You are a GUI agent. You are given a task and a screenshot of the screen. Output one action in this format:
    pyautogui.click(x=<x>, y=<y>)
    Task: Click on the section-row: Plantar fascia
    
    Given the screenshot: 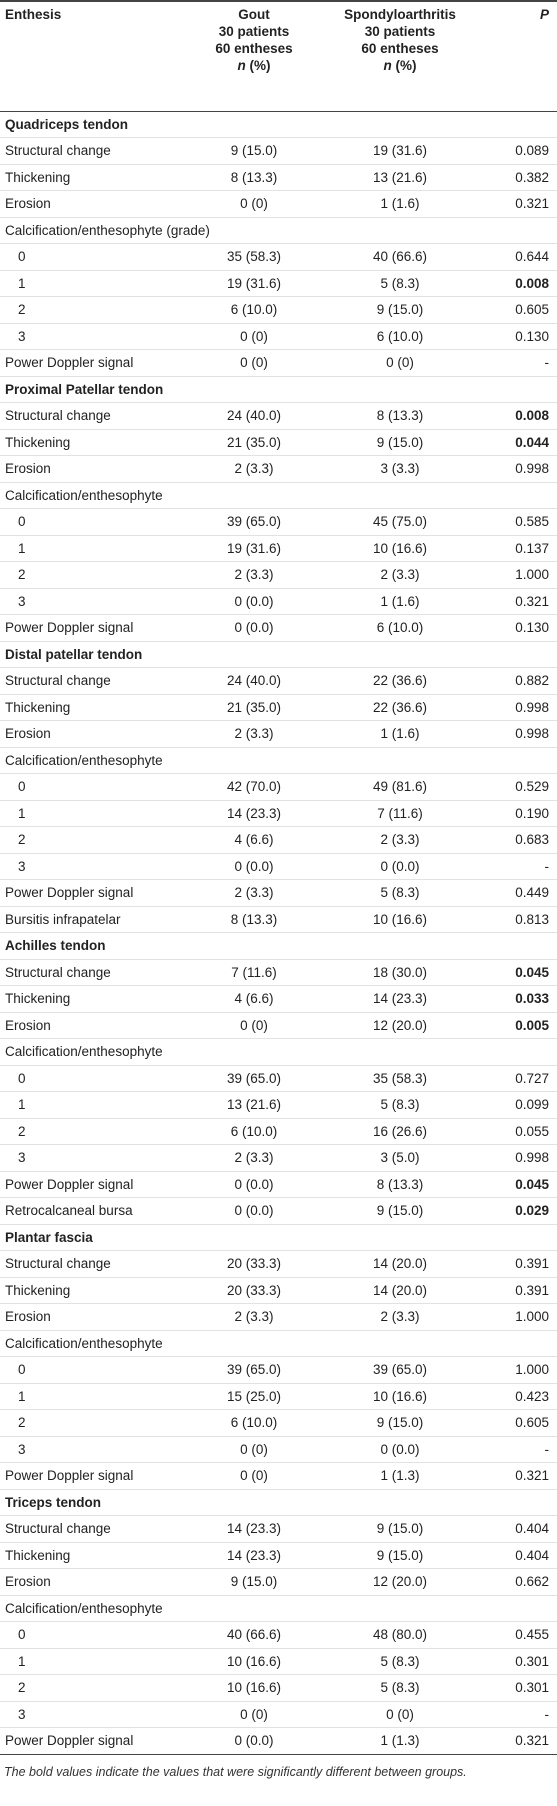 What is the action you would take?
    pyautogui.click(x=278, y=1237)
    